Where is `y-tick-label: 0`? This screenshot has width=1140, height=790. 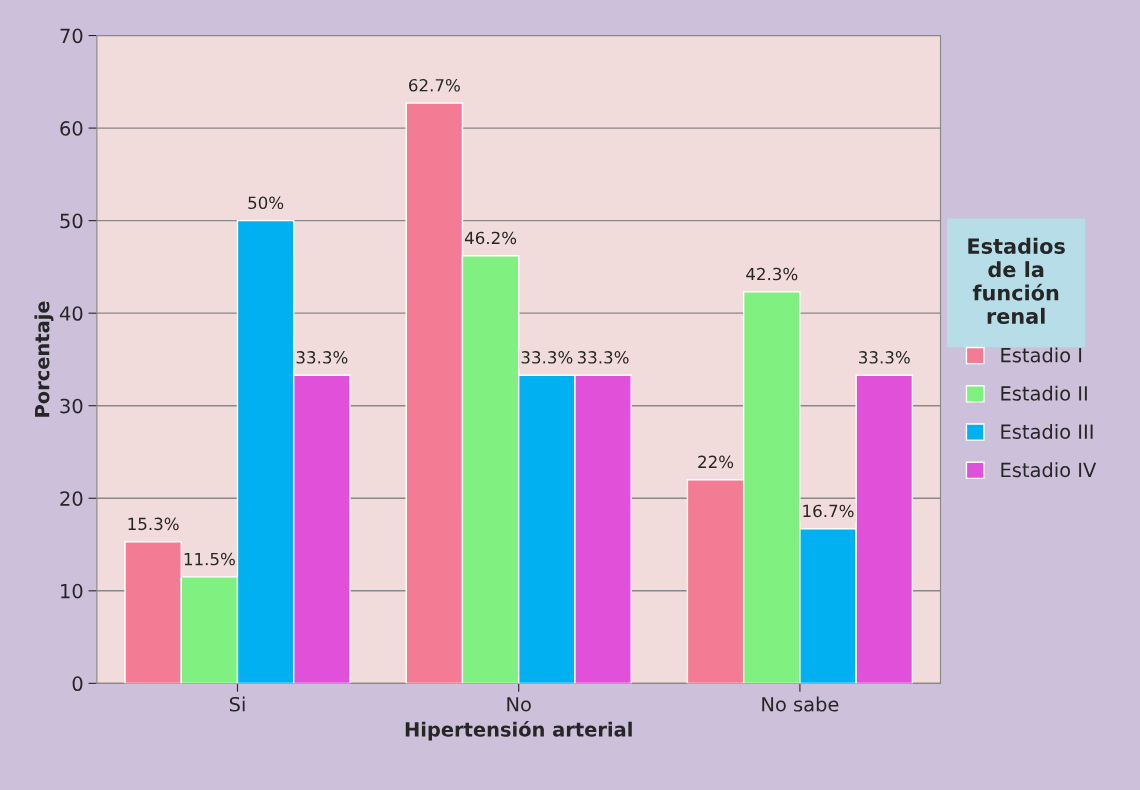 y-tick-label: 0 is located at coordinates (77, 684).